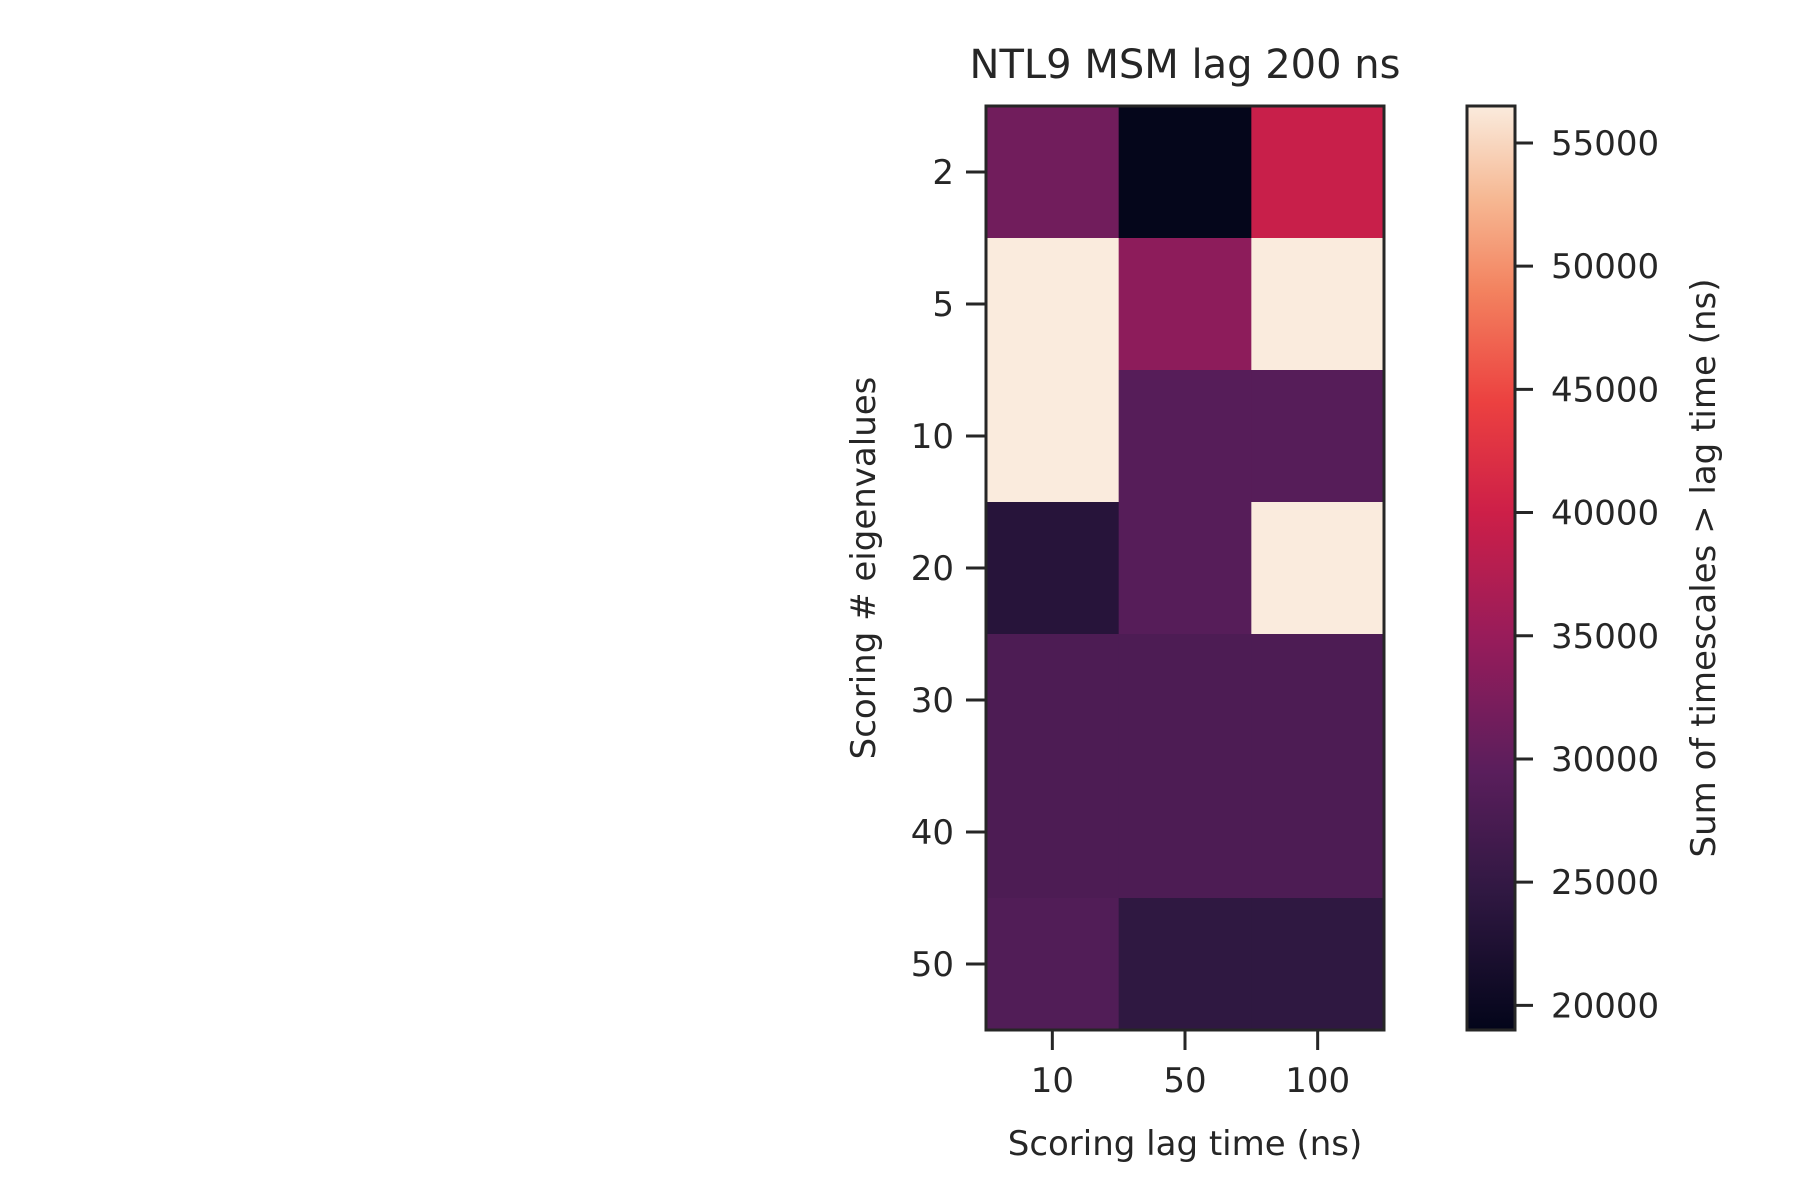  Describe the element at coordinates (1185, 1144) in the screenshot. I see `x-axis-label: Scoring lag time (ns)` at that location.